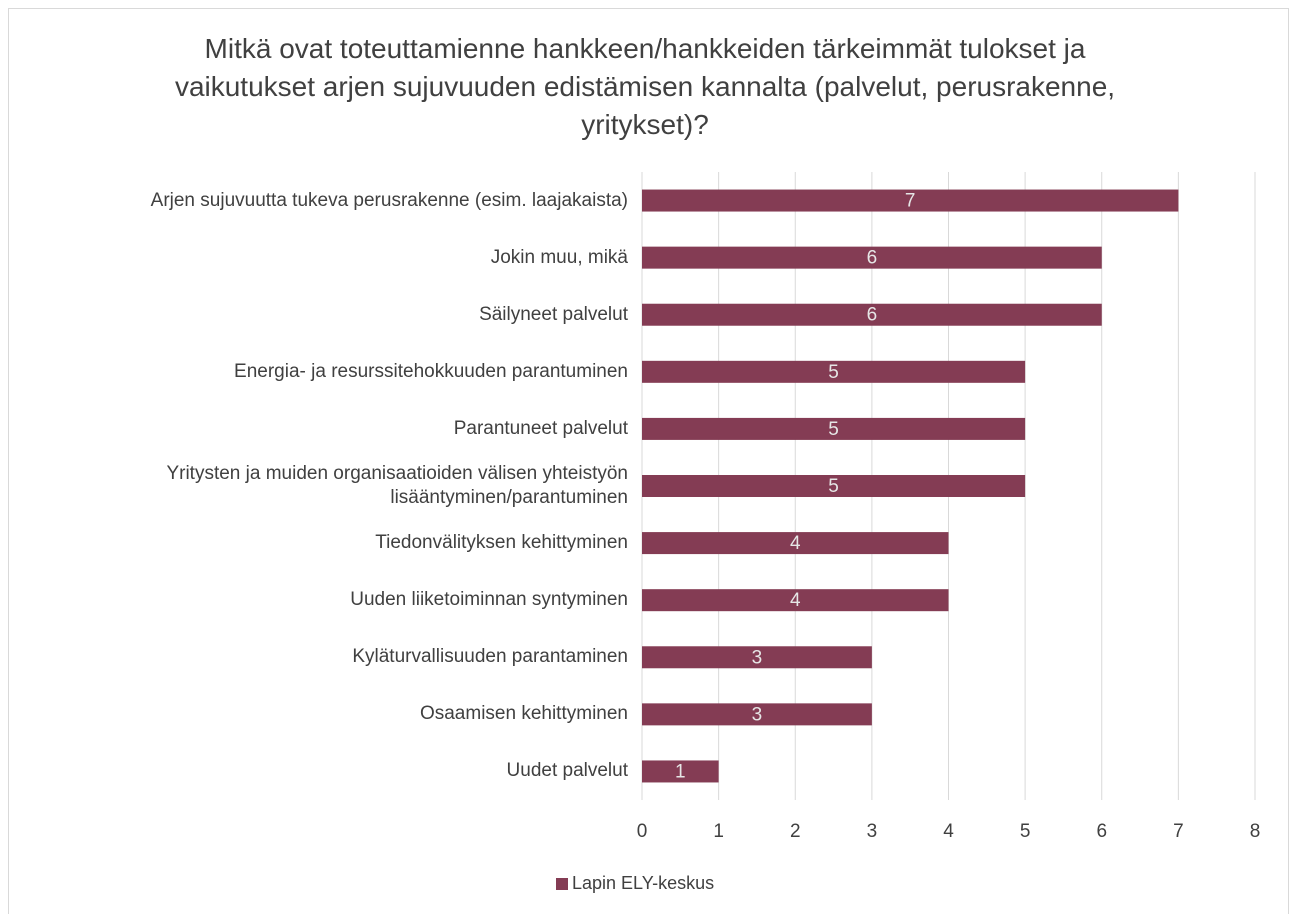  What do you see at coordinates (559, 257) in the screenshot?
I see `y-tick-label: Jokin muu, mikä` at bounding box center [559, 257].